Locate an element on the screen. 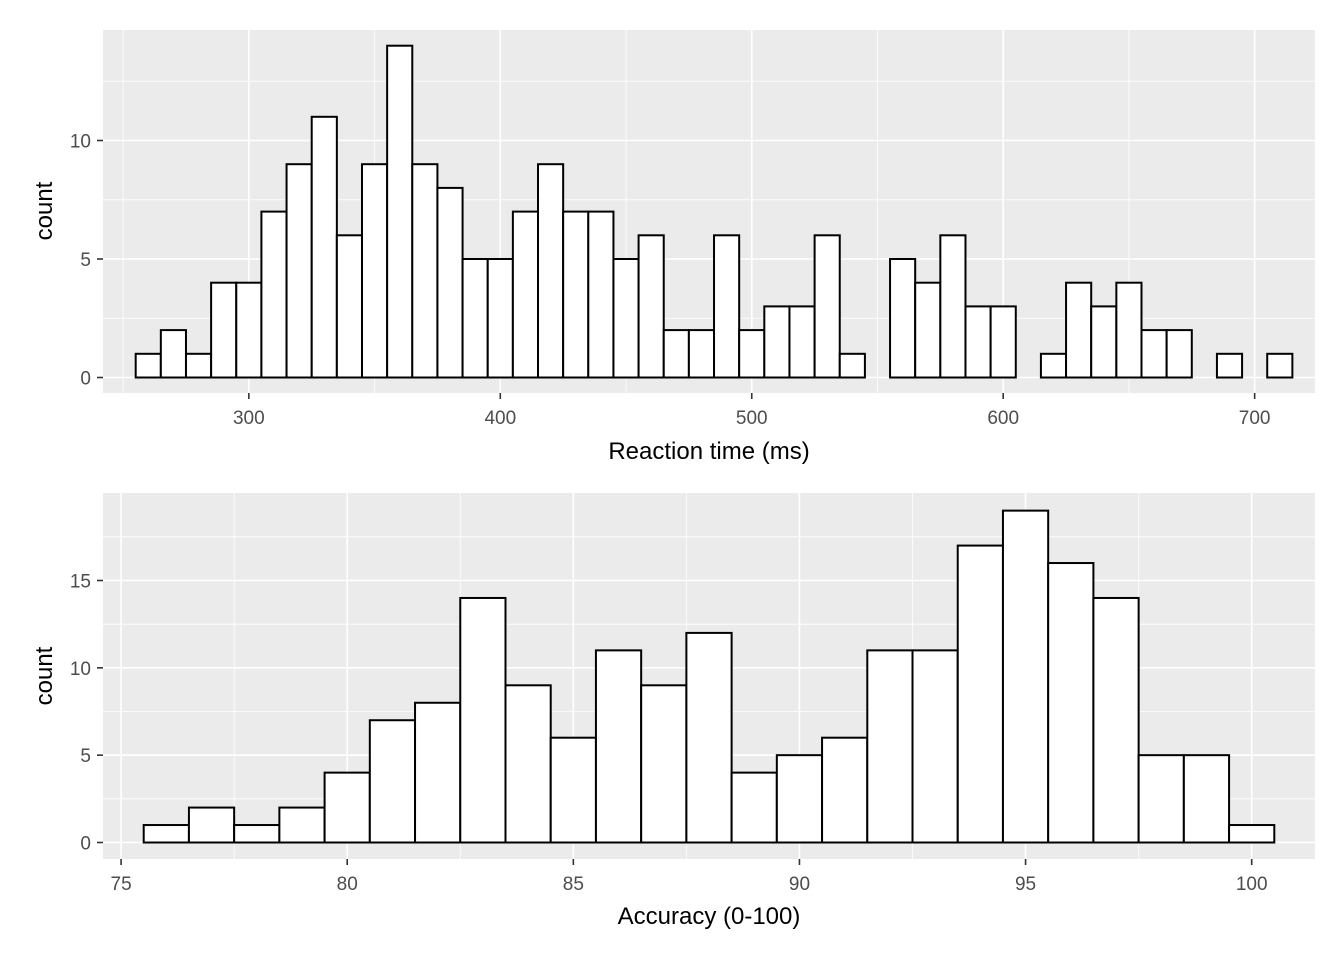 Image resolution: width=1344 pixels, height=960 pixels. x-tick-label: 700 is located at coordinates (1255, 418).